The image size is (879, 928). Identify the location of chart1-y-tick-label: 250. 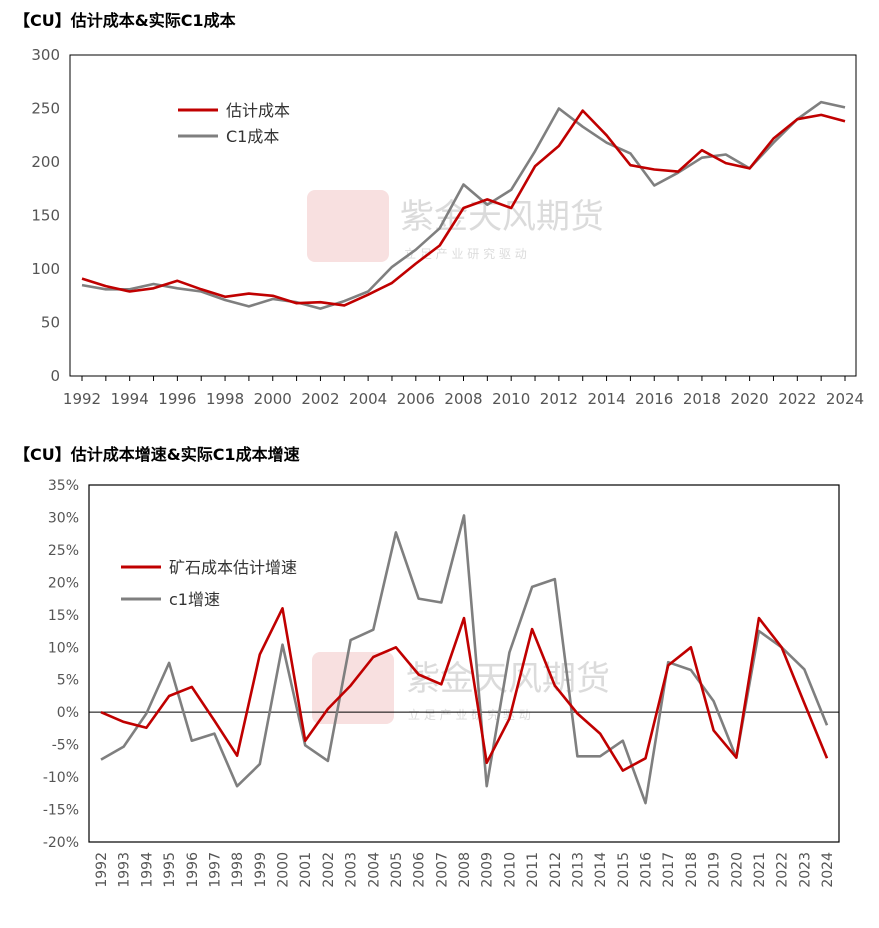
(45, 109).